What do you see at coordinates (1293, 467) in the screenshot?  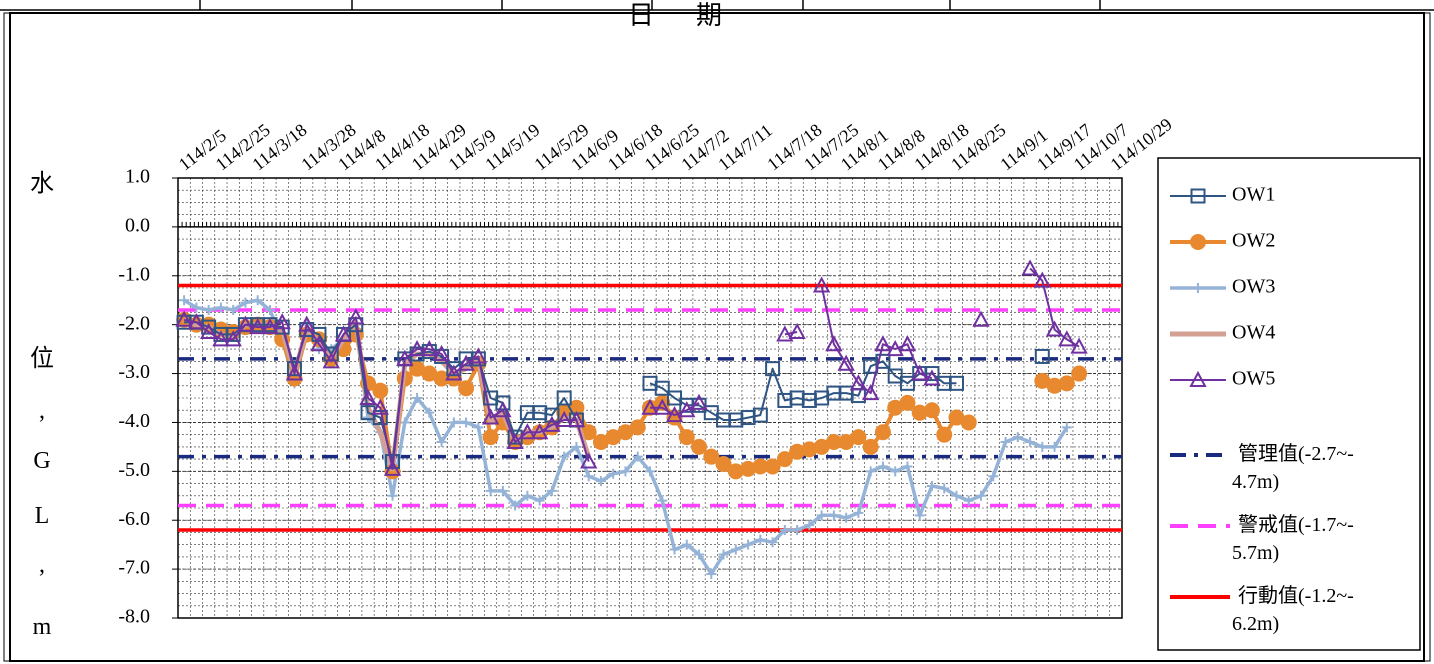 I see `legend-label: 管理值(-2.7~-4.7m)` at bounding box center [1293, 467].